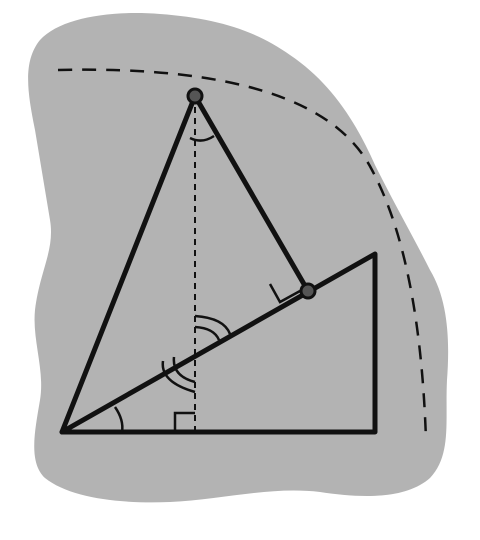 Image resolution: width=480 pixels, height=540 pixels. Describe the element at coordinates (118, 419) in the screenshot. I see `base-angle-arc` at that location.